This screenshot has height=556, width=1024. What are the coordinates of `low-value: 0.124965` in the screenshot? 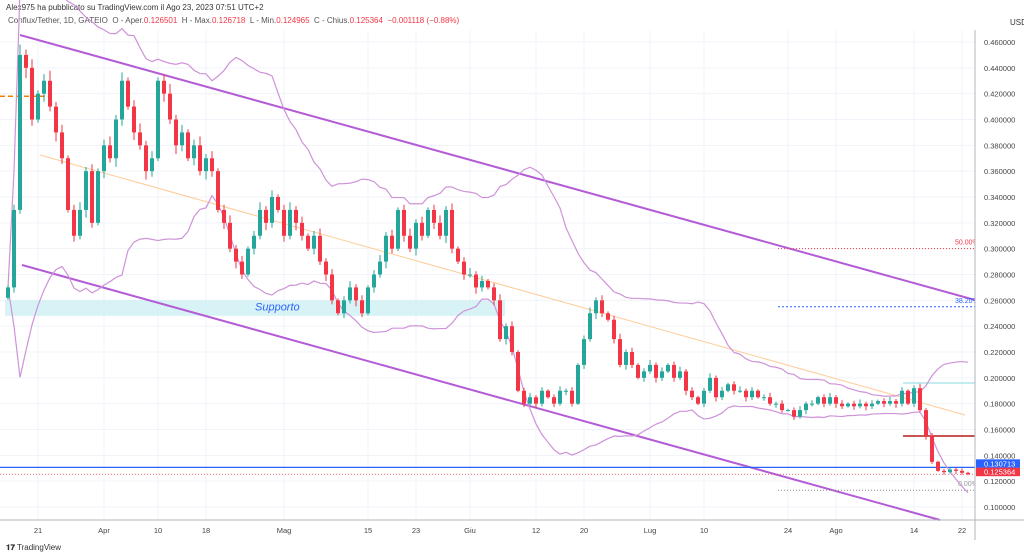 It's located at (293, 20).